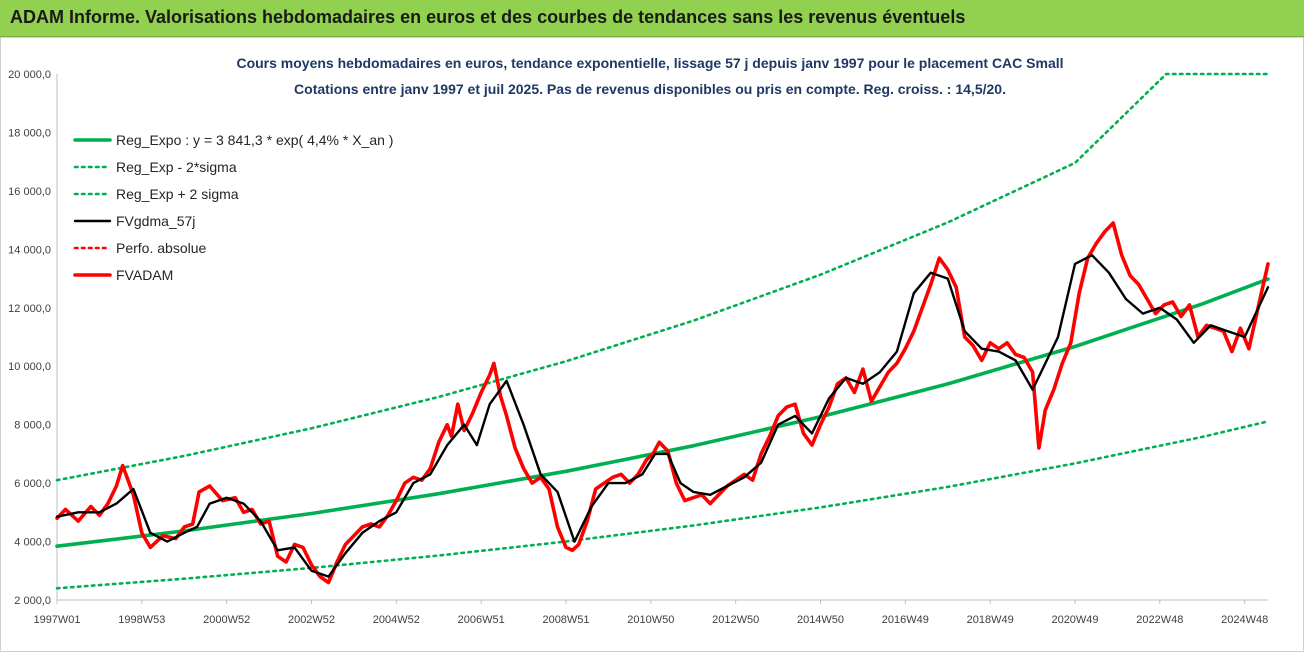  Describe the element at coordinates (1244, 620) in the screenshot. I see `x-tick-label: 2024W48` at that location.